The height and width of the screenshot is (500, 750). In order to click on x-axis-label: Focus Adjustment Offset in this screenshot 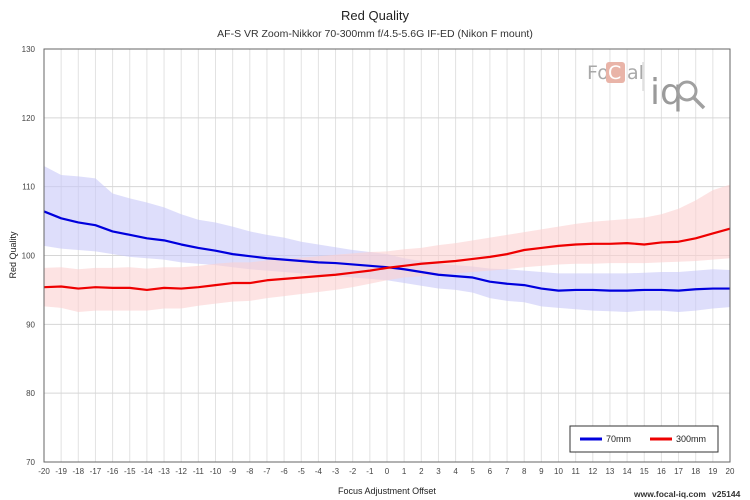, I will do `click(387, 491)`.